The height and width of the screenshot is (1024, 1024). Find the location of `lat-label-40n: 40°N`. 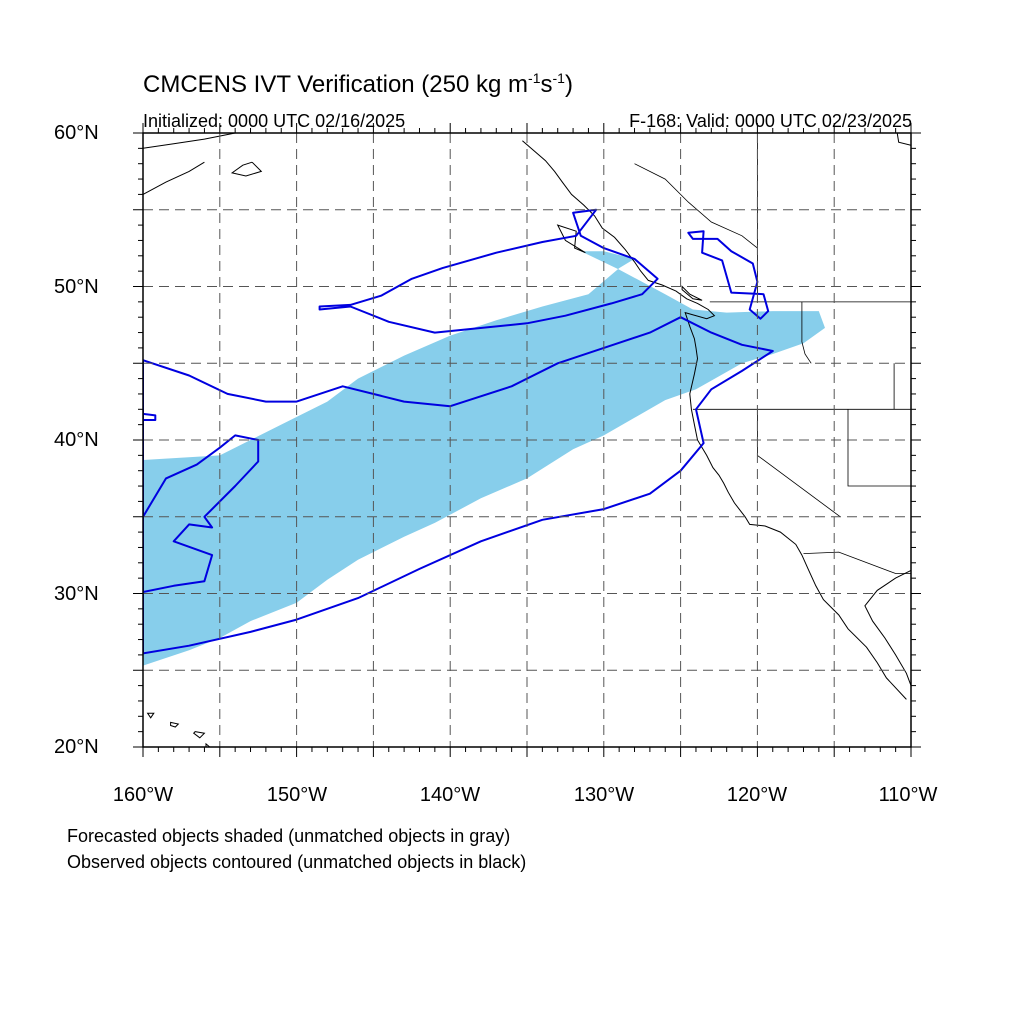

lat-label-40n: 40°N is located at coordinates (76, 440).